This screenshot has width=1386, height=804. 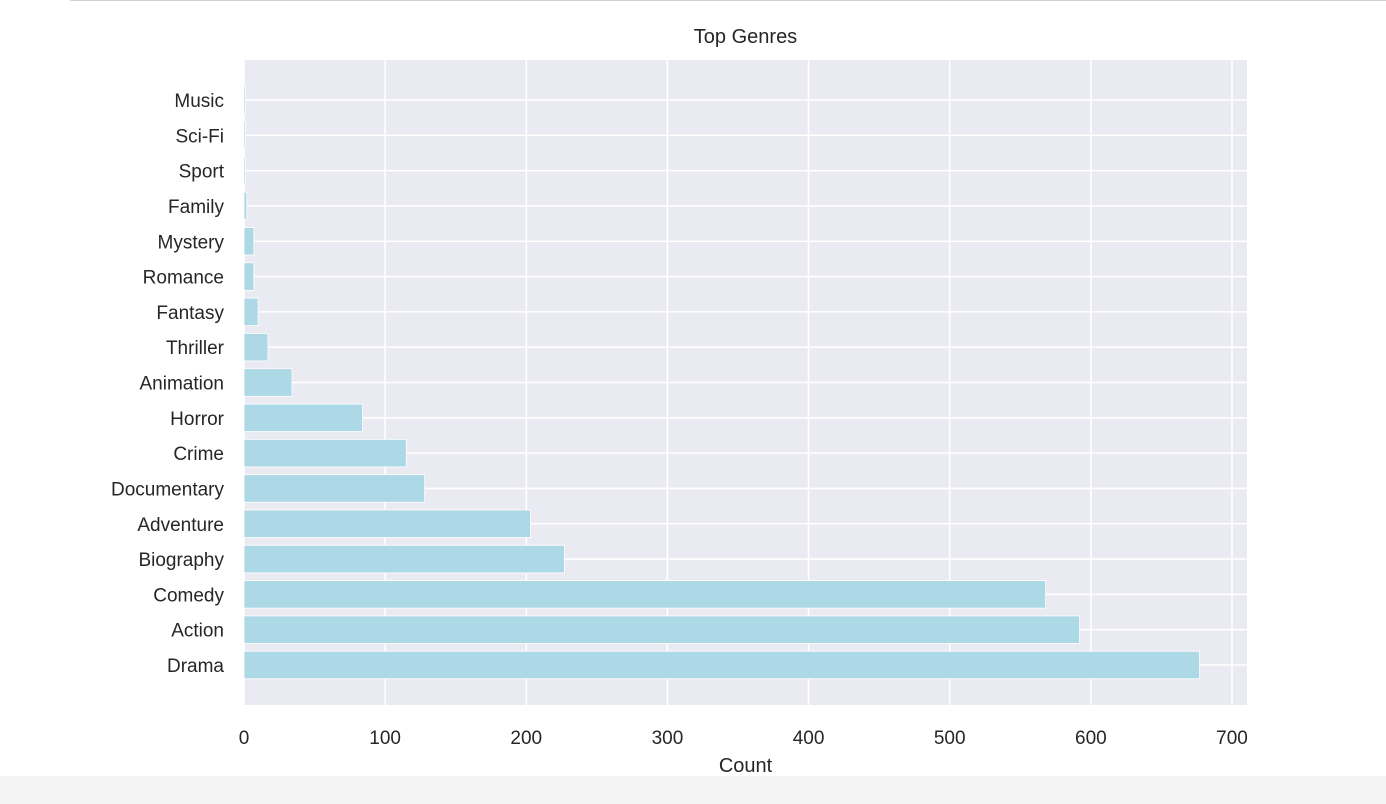 I want to click on y-tick-label: Fantasy, so click(x=190, y=313).